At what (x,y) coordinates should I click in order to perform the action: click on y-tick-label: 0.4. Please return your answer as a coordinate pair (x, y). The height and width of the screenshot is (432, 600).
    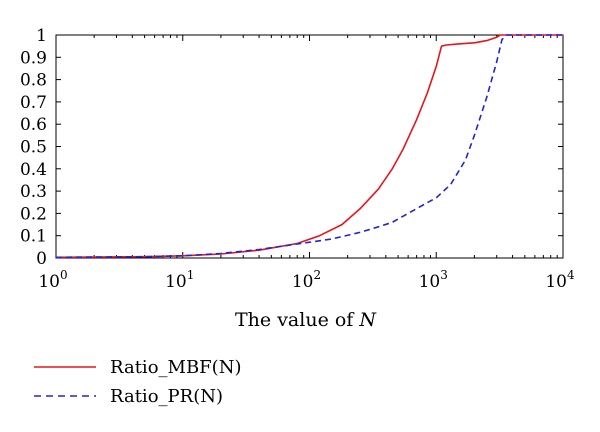
    Looking at the image, I should click on (33, 170).